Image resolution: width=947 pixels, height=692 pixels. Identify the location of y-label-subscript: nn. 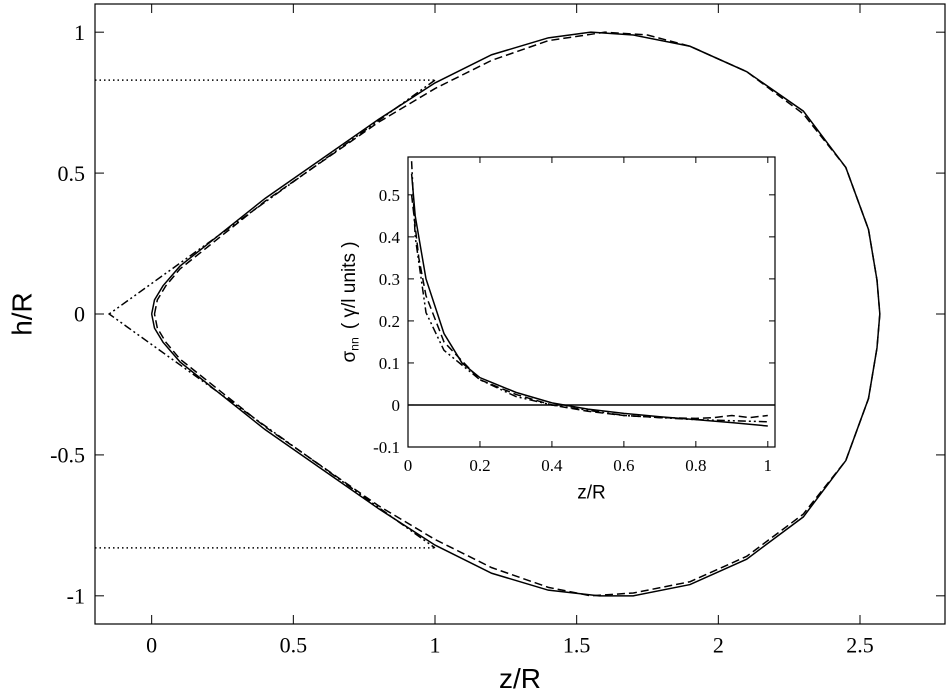
(355, 344).